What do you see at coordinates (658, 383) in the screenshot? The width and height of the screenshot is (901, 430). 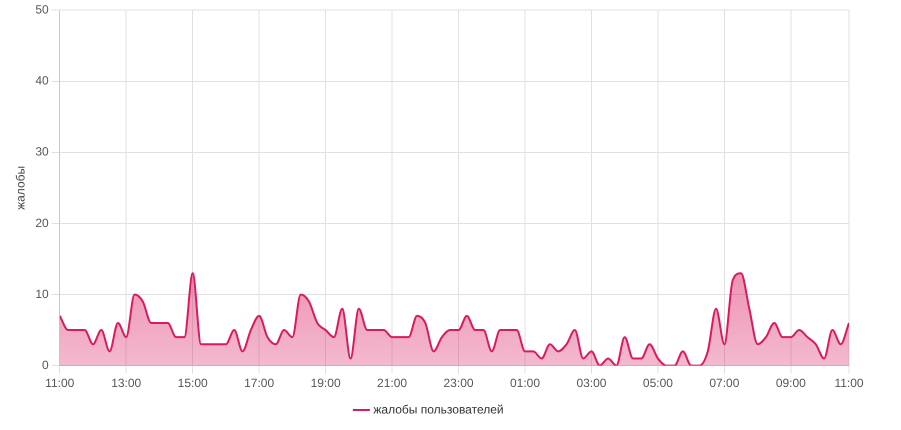 I see `x-tick-label: 05:00` at bounding box center [658, 383].